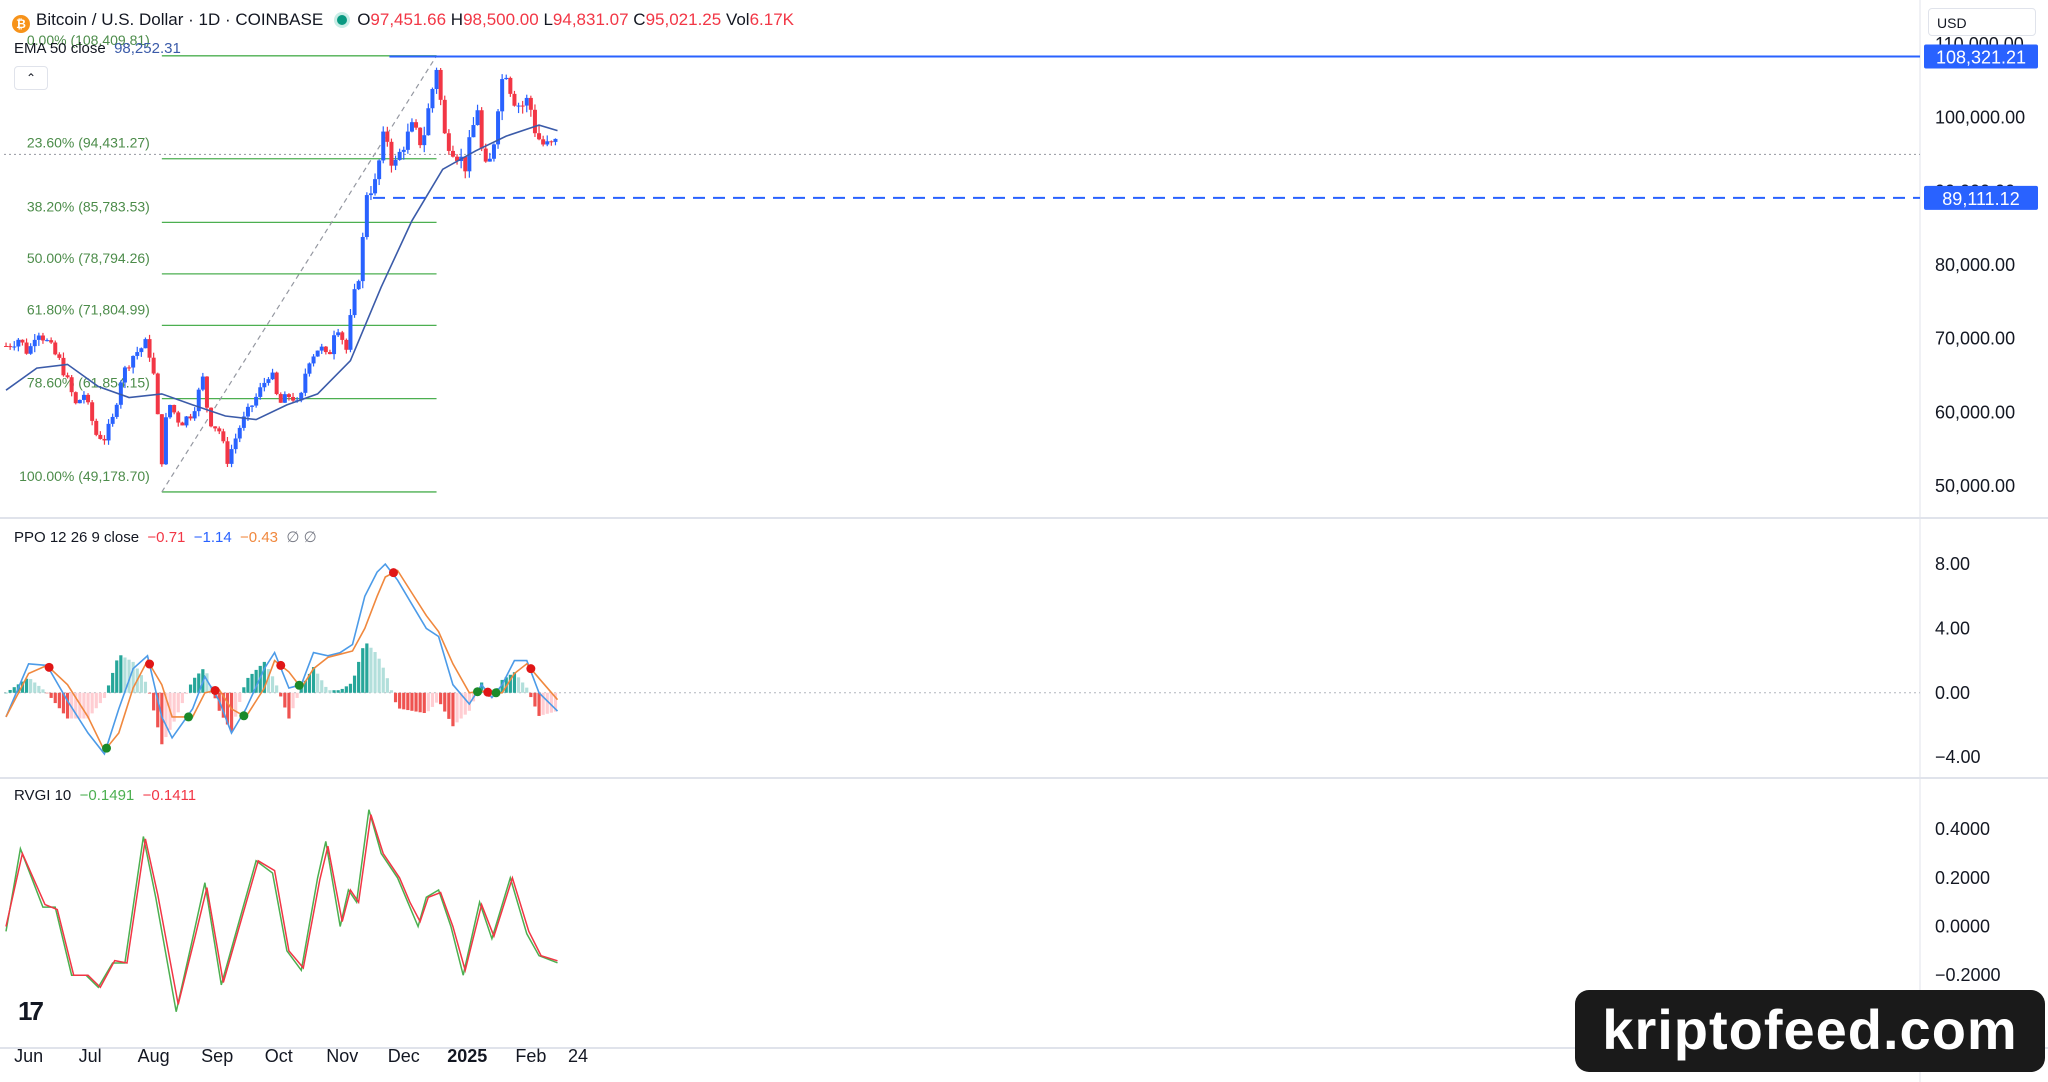 The height and width of the screenshot is (1082, 2048). Describe the element at coordinates (60, 48) in the screenshot. I see `ema-label: EMA 50 close` at that location.